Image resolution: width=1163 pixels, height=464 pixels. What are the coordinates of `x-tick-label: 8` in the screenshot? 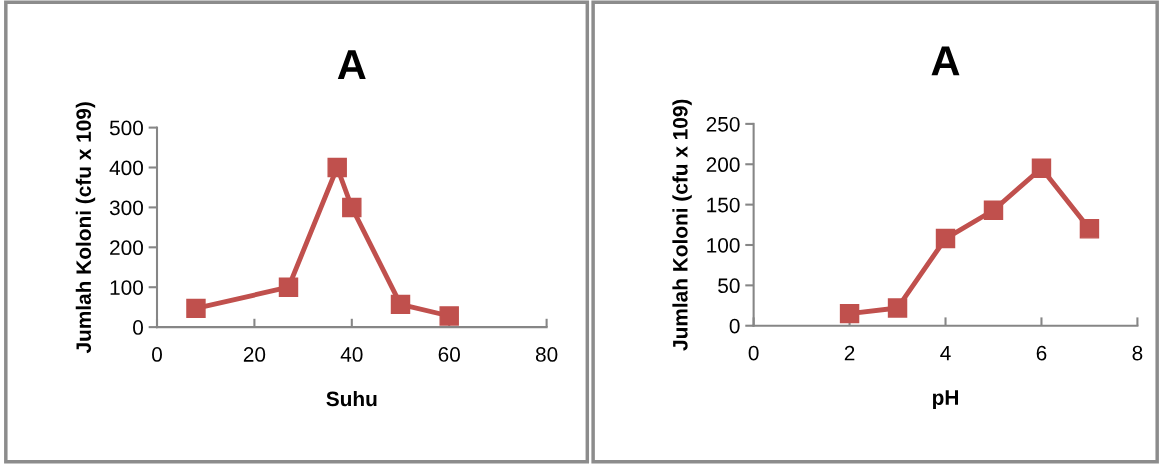 It's located at (1137, 353).